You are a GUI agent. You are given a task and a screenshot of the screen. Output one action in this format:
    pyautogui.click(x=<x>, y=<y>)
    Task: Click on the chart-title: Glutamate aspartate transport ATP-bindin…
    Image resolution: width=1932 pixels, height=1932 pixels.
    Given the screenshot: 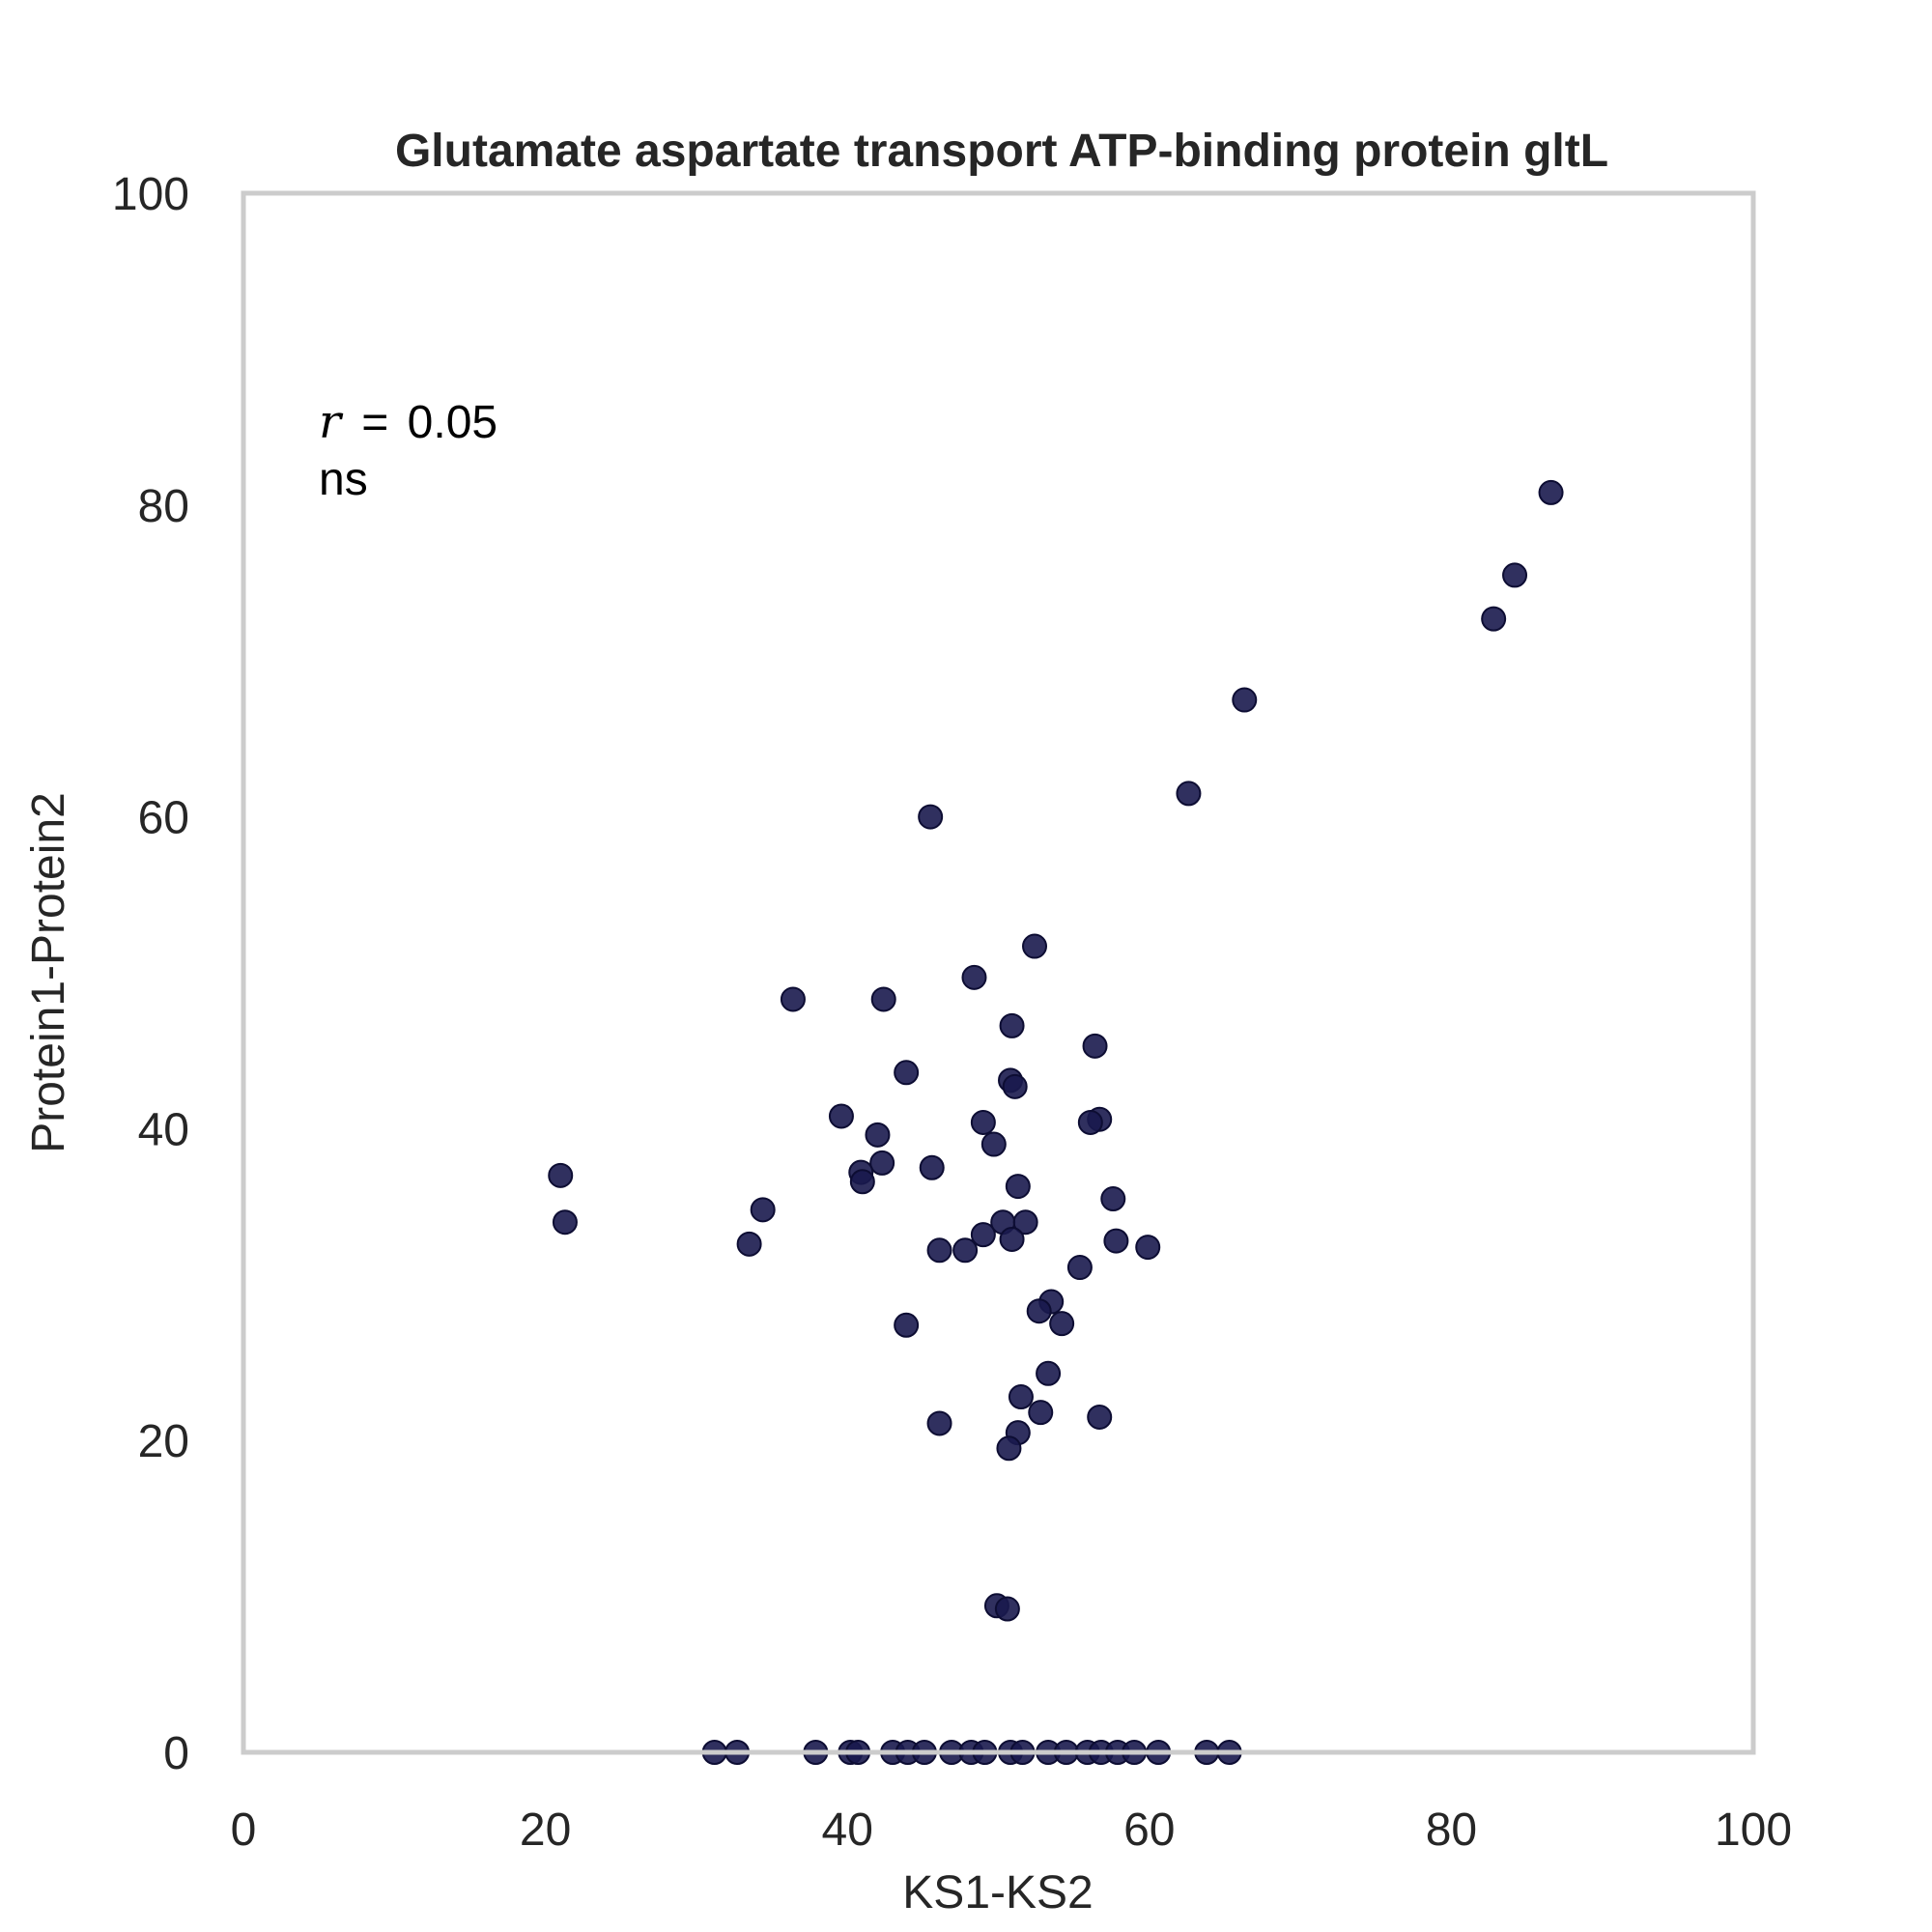 What is the action you would take?
    pyautogui.click(x=1002, y=151)
    